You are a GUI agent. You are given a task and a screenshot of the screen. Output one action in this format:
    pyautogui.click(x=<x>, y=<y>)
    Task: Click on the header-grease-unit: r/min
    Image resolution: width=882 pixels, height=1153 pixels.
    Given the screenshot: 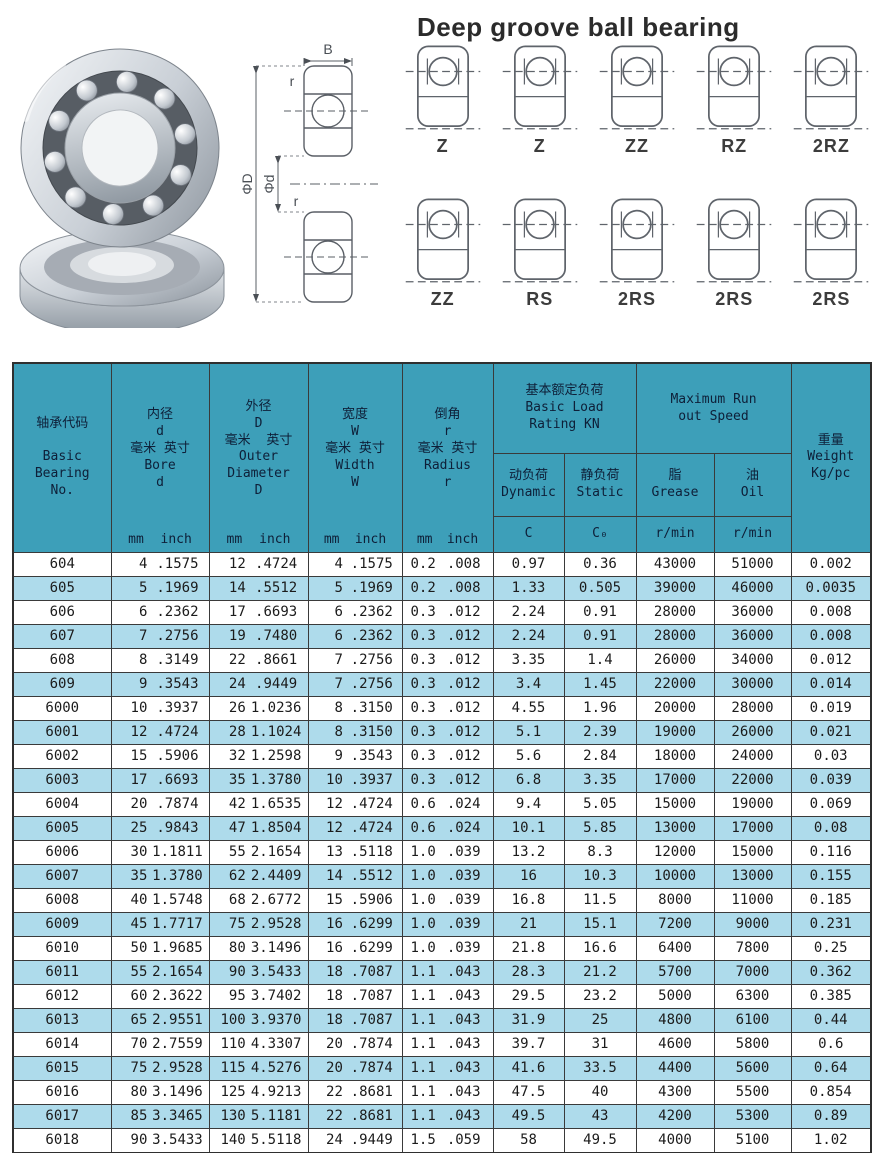 What is the action you would take?
    pyautogui.click(x=675, y=534)
    